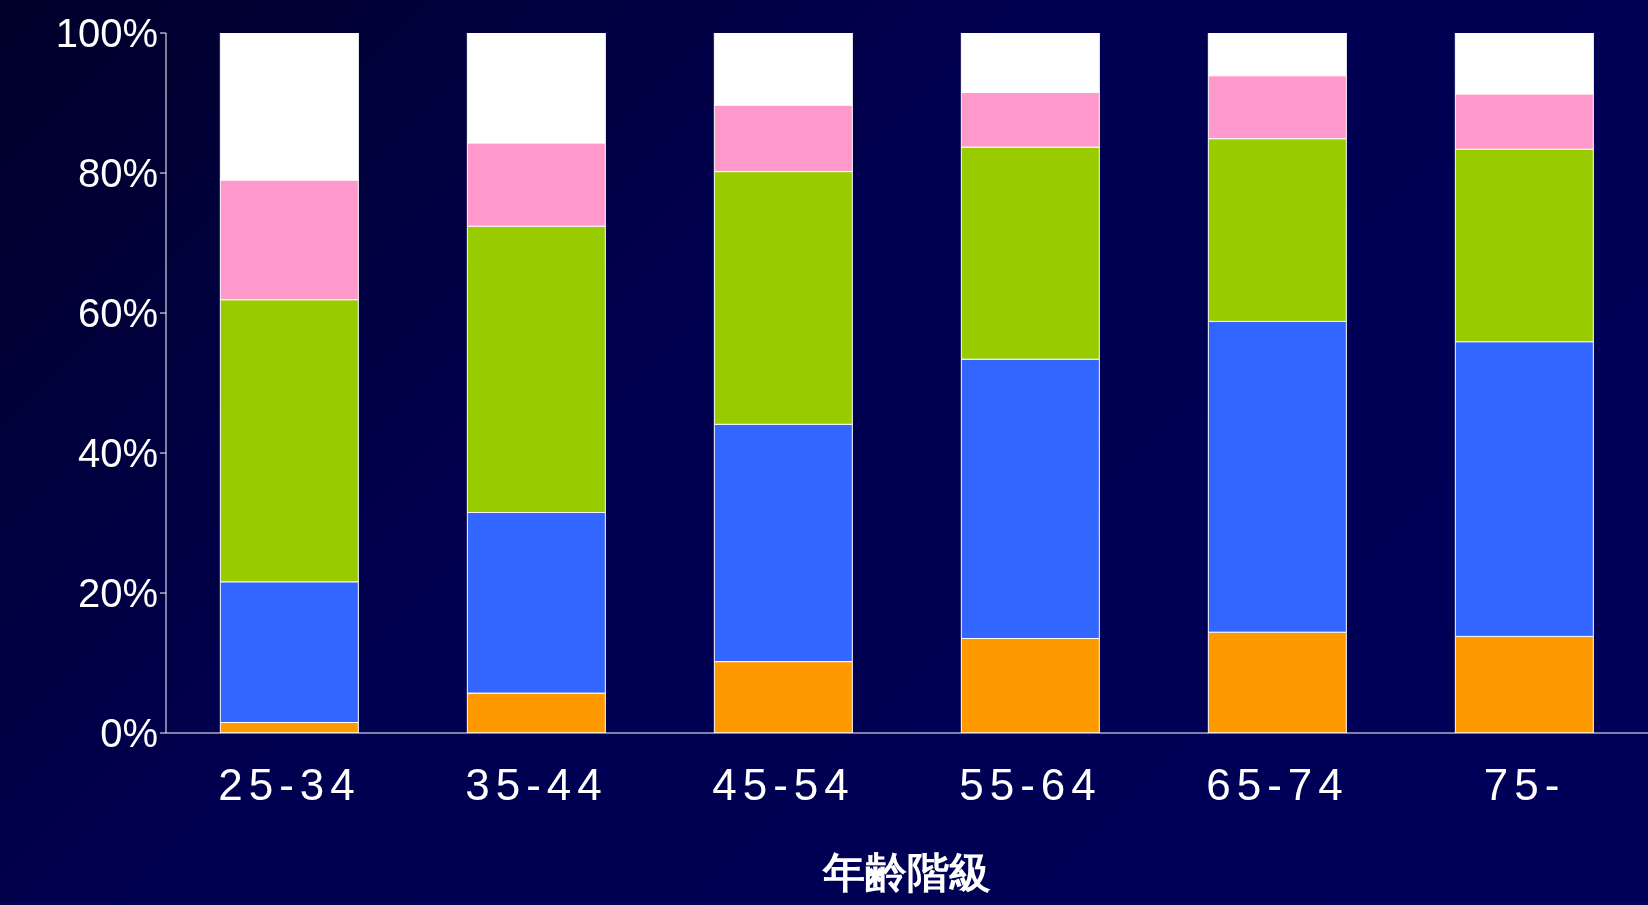  What do you see at coordinates (289, 785) in the screenshot?
I see `x-tick-label: 25-34` at bounding box center [289, 785].